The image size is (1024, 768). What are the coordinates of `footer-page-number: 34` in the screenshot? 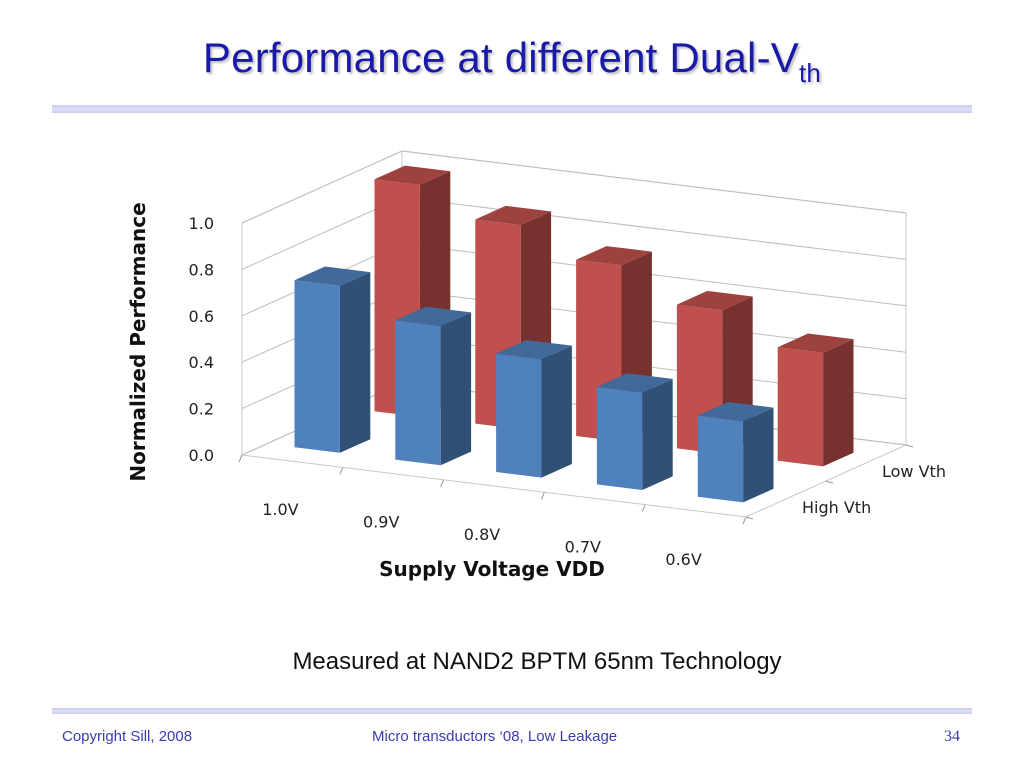 It's located at (952, 736).